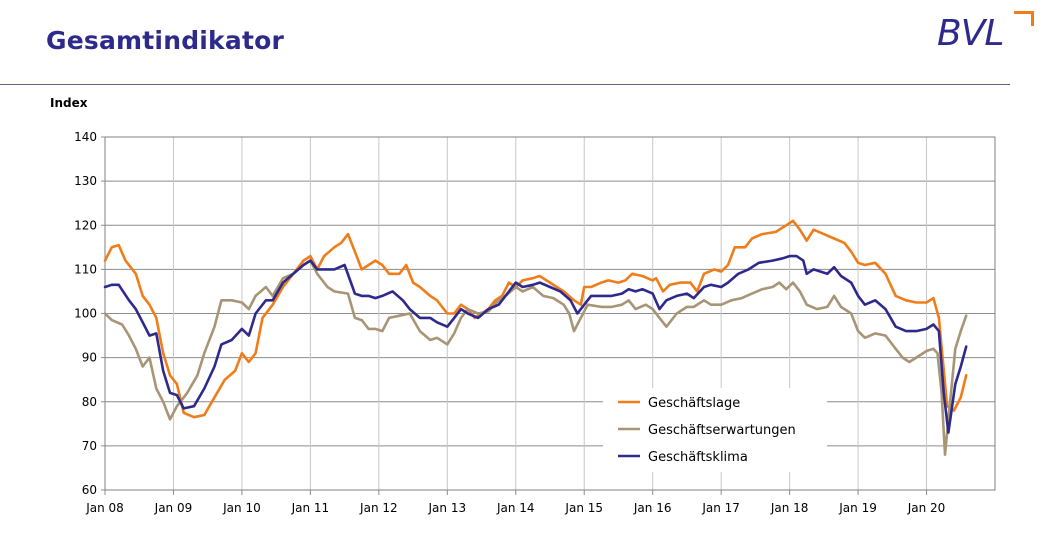  Describe the element at coordinates (505, 84) in the screenshot. I see `header-divider` at that location.